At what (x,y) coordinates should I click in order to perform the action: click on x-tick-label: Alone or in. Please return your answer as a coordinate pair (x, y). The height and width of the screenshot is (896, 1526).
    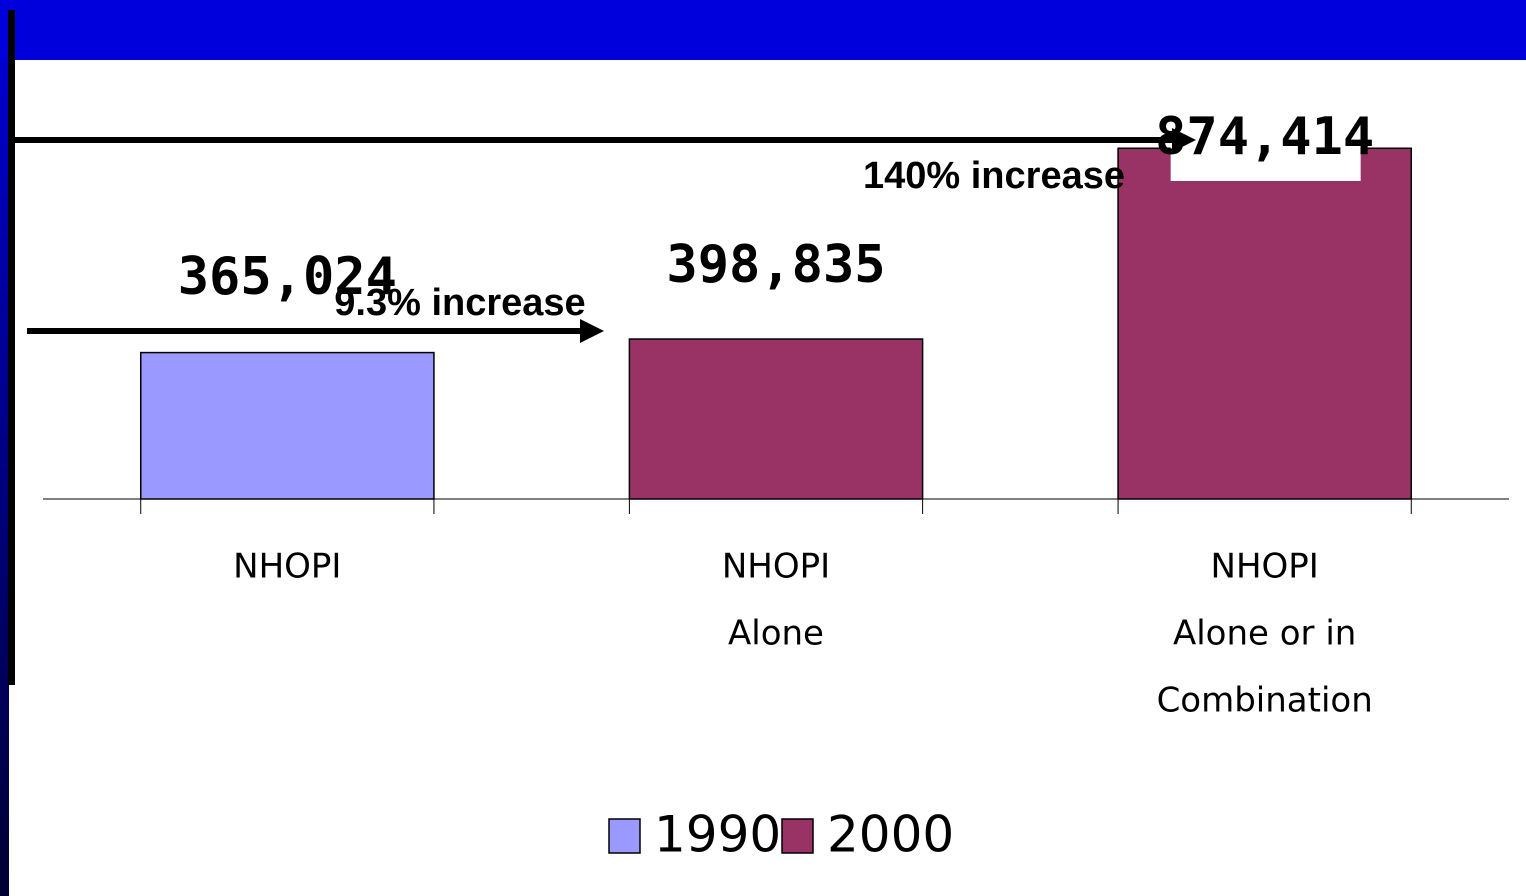
    Looking at the image, I should click on (1264, 634).